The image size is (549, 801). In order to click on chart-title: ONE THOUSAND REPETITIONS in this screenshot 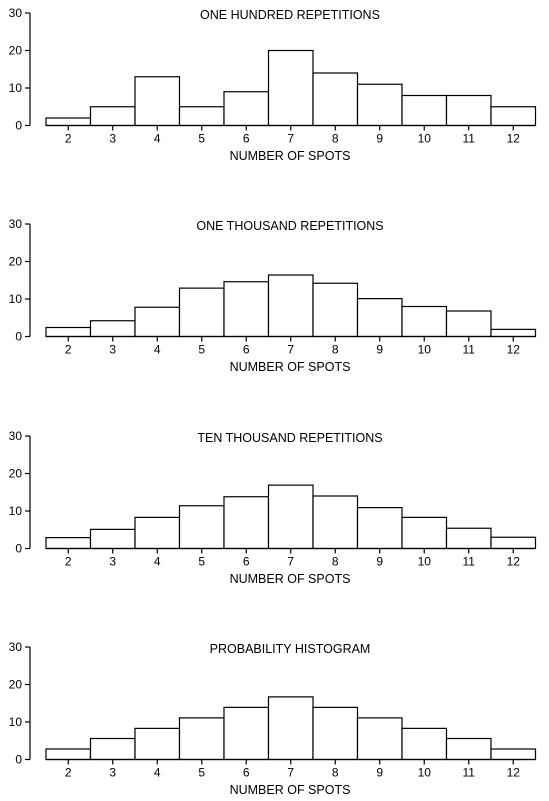, I will do `click(289, 226)`.